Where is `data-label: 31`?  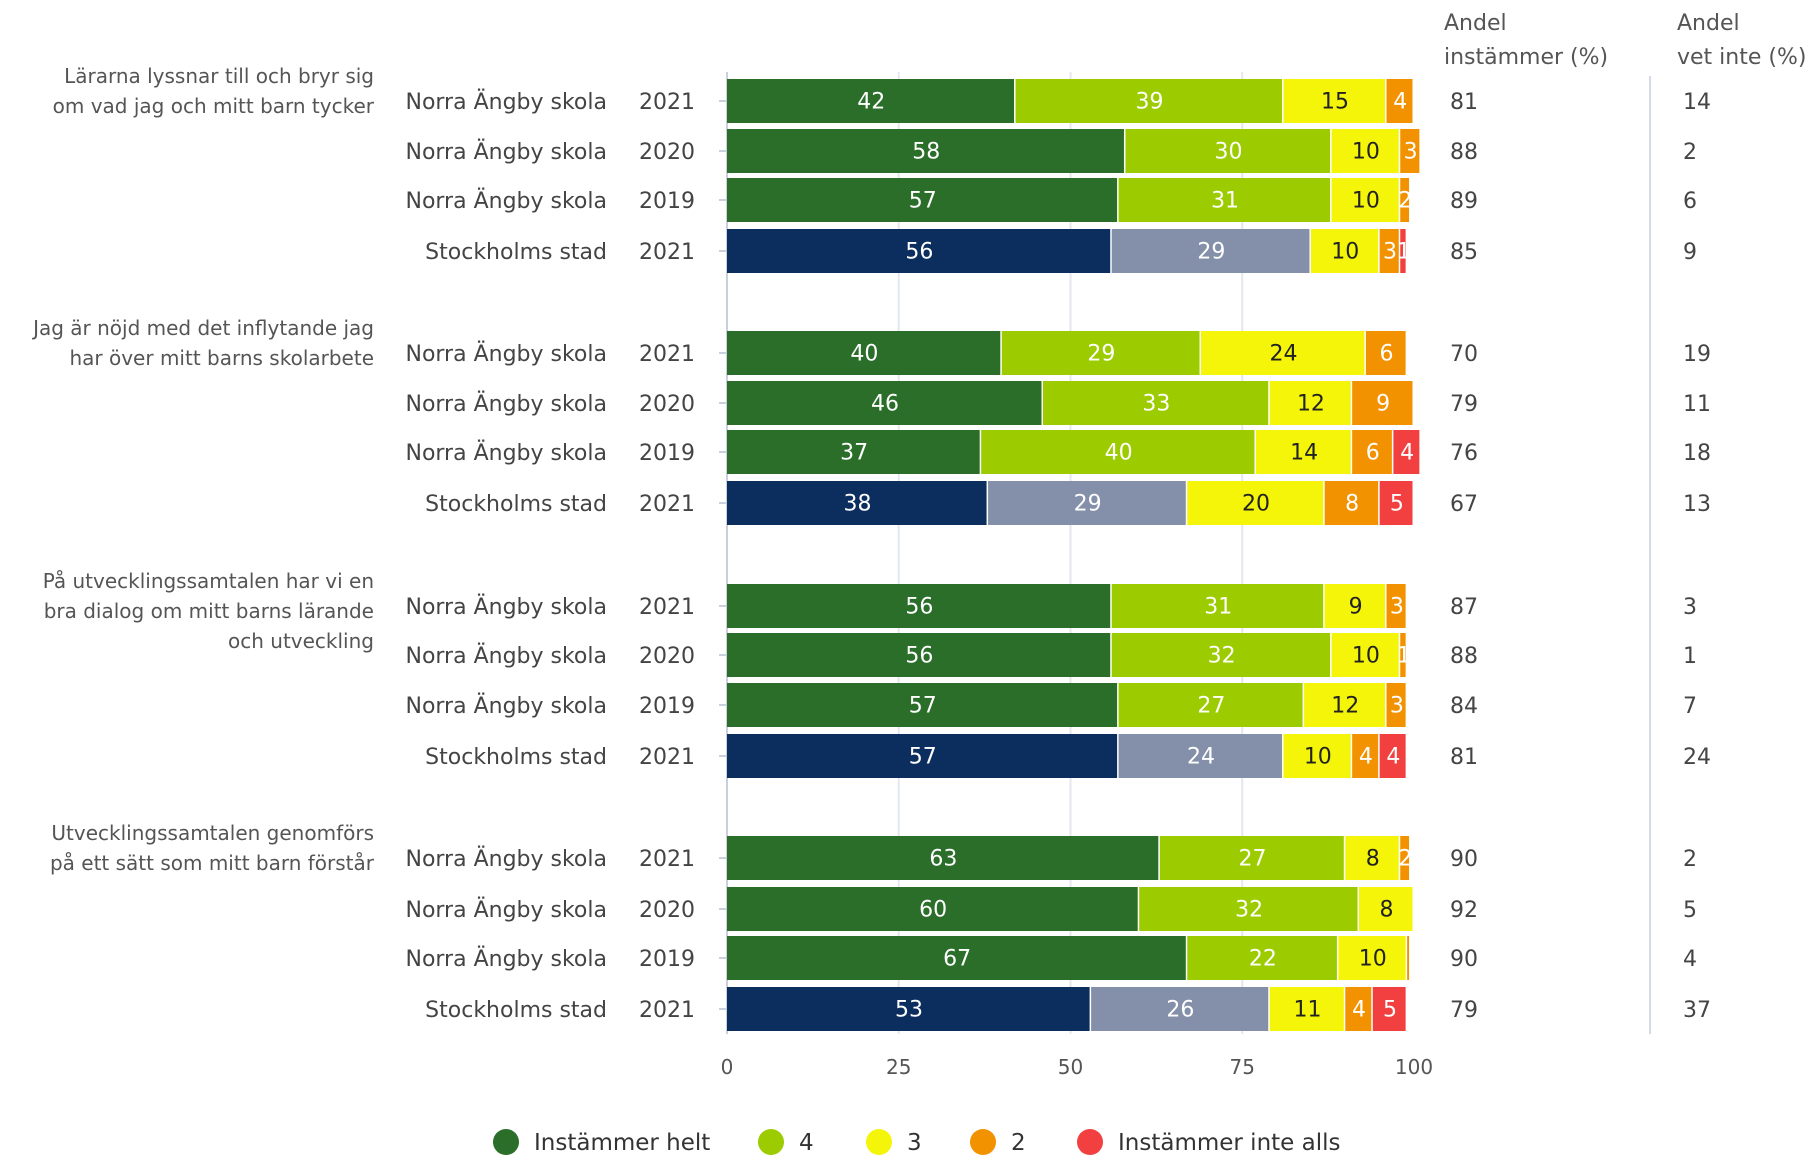 data-label: 31 is located at coordinates (1225, 201).